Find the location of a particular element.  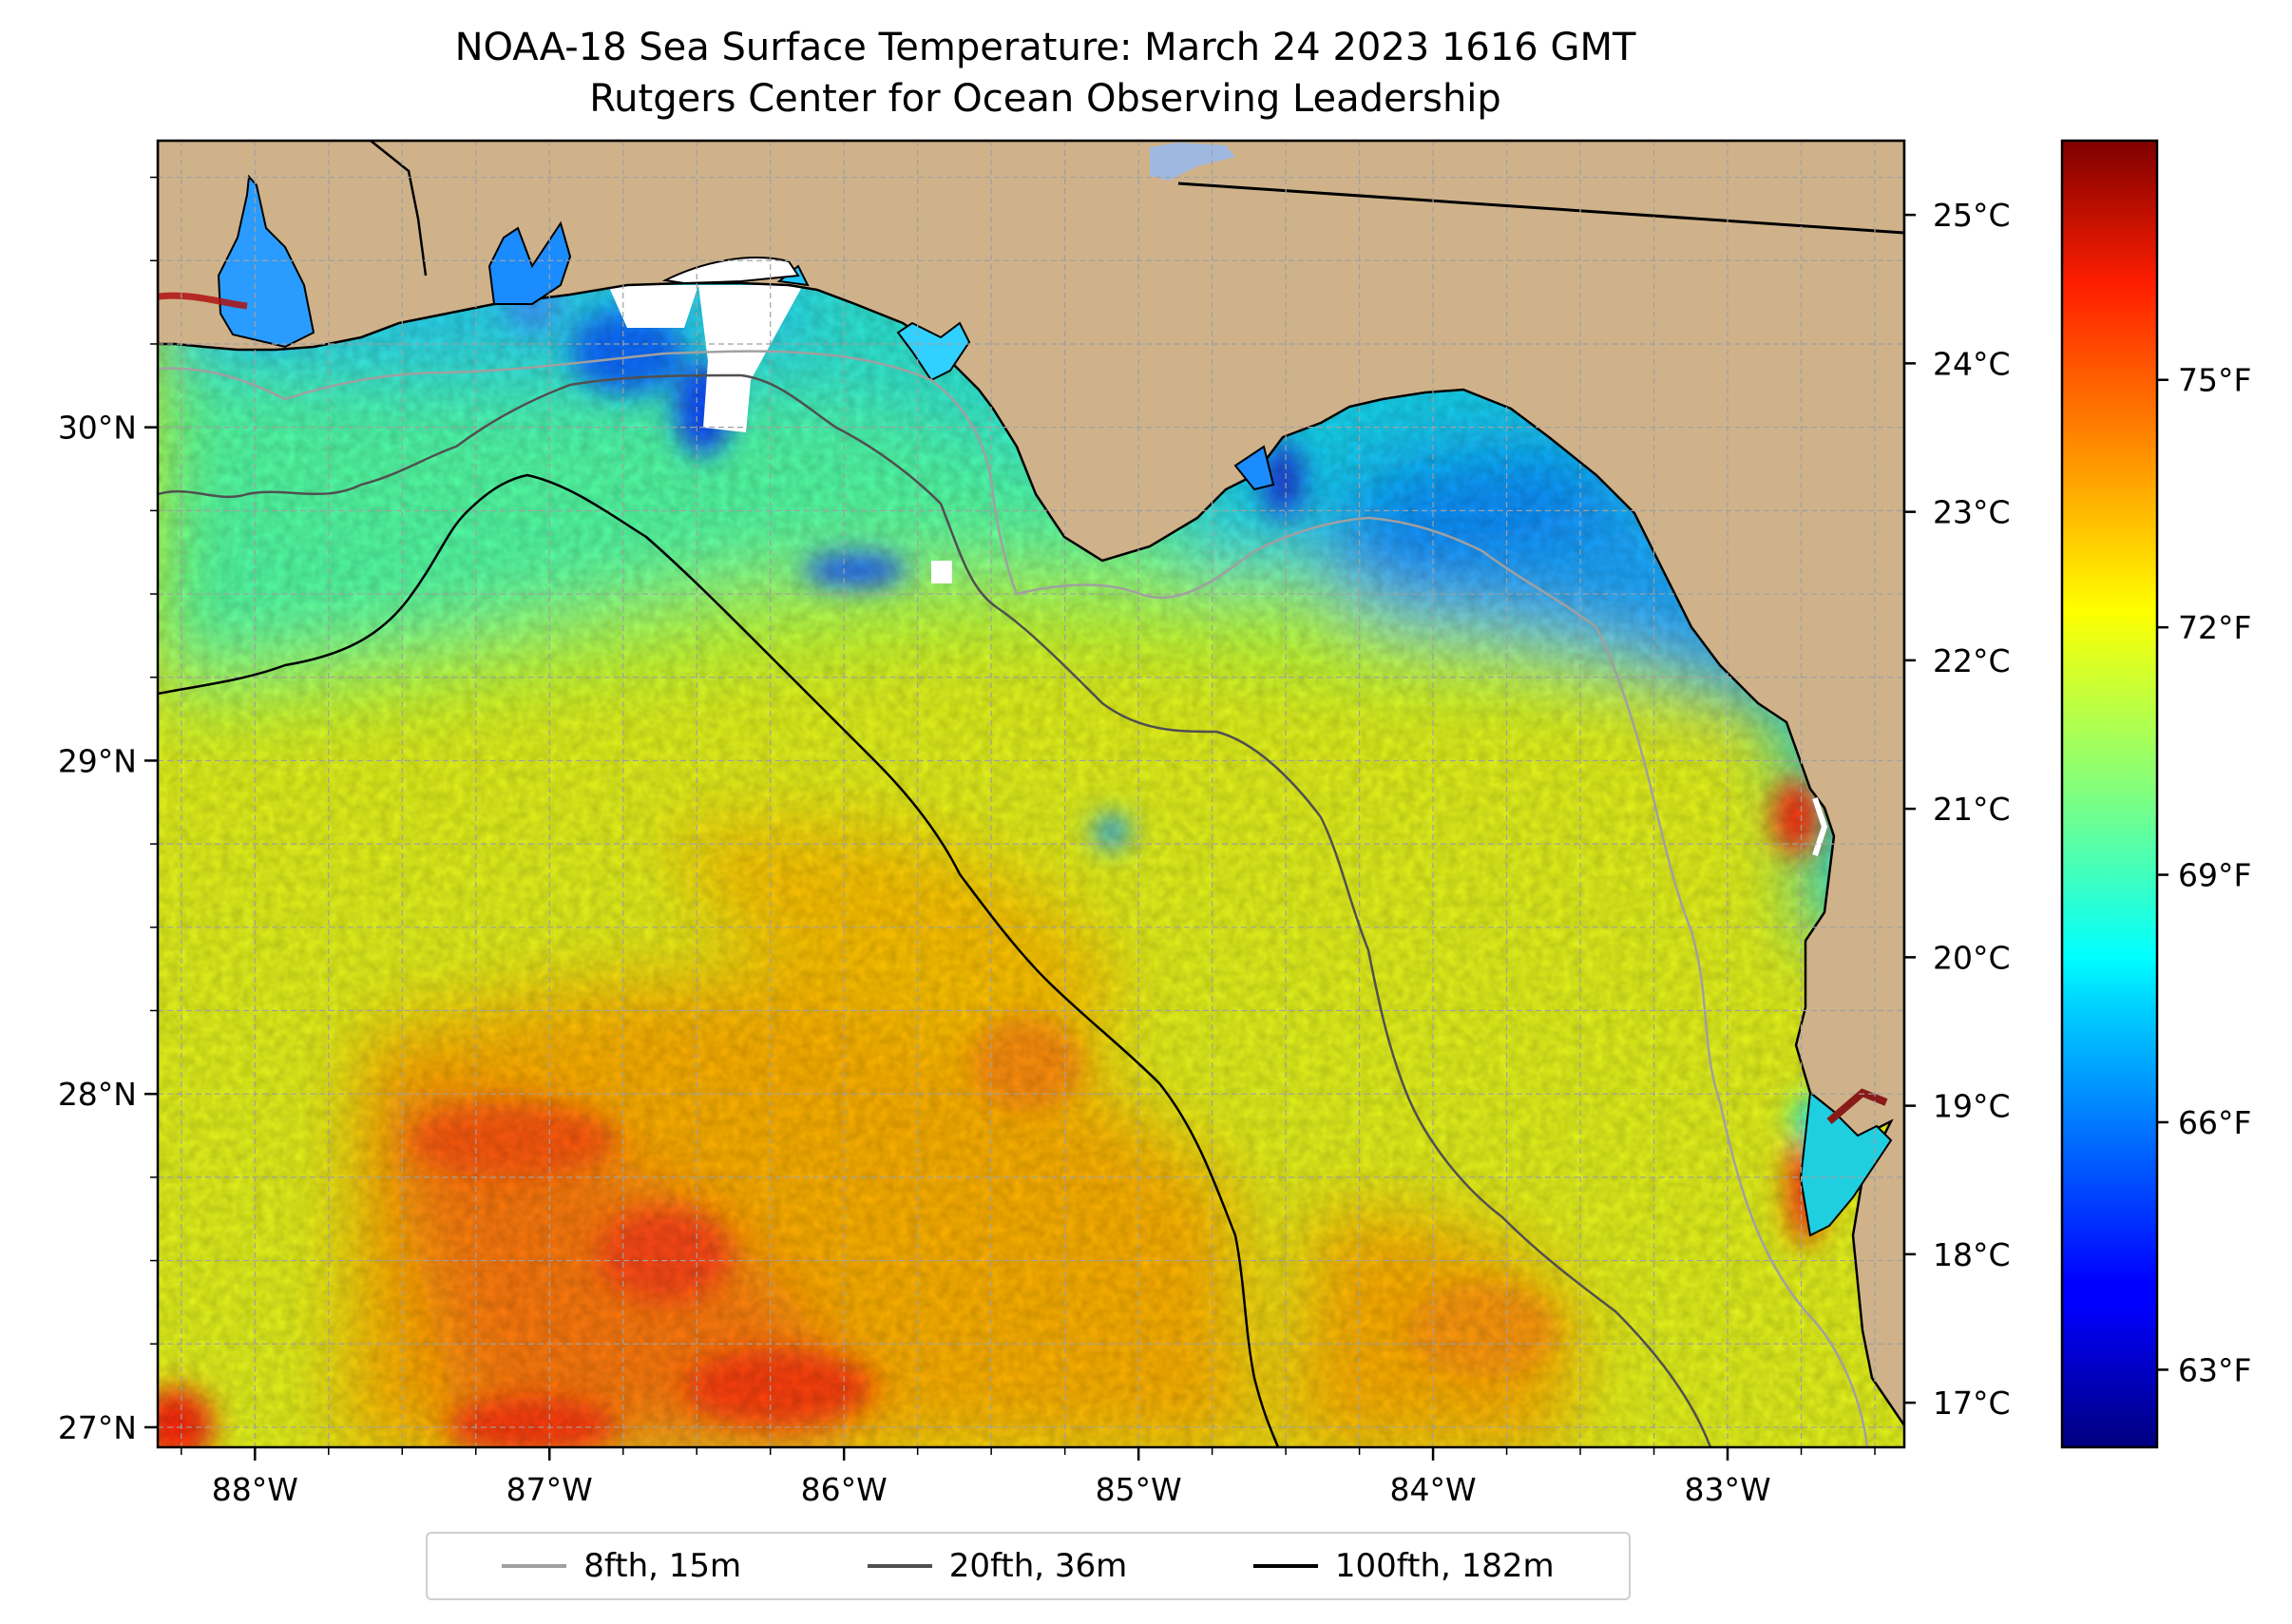

legend-label-20fth: 20fth, 36m is located at coordinates (1038, 1566).